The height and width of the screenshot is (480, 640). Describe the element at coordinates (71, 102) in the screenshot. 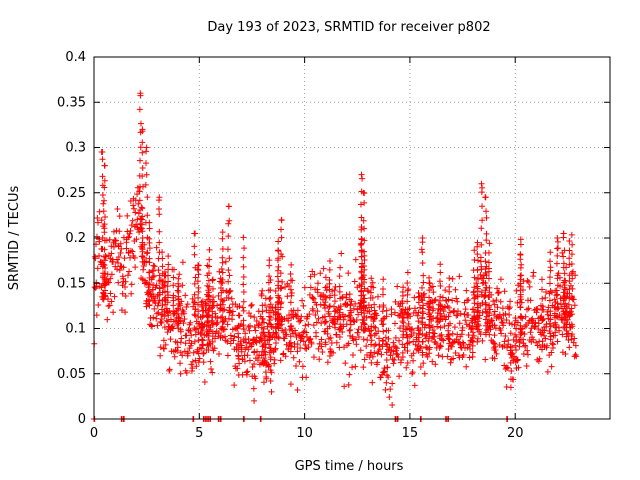

I see `y-tick-label: 0.35` at that location.